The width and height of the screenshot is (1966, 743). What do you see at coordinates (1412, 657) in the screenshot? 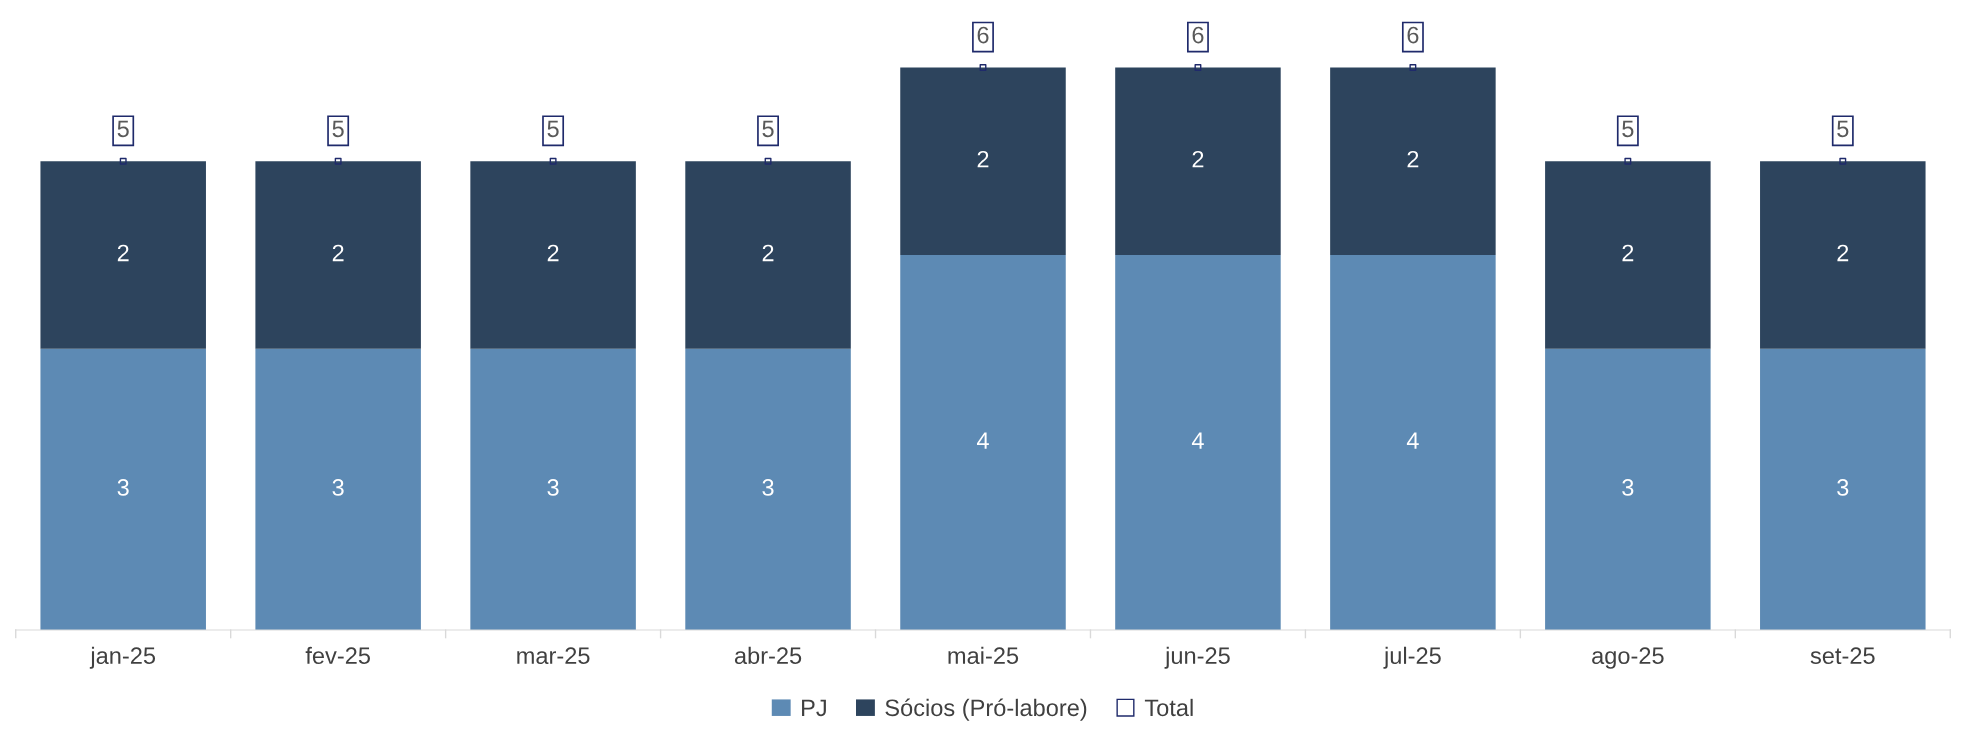
I see `x-tick-label: jul-25` at bounding box center [1412, 657].